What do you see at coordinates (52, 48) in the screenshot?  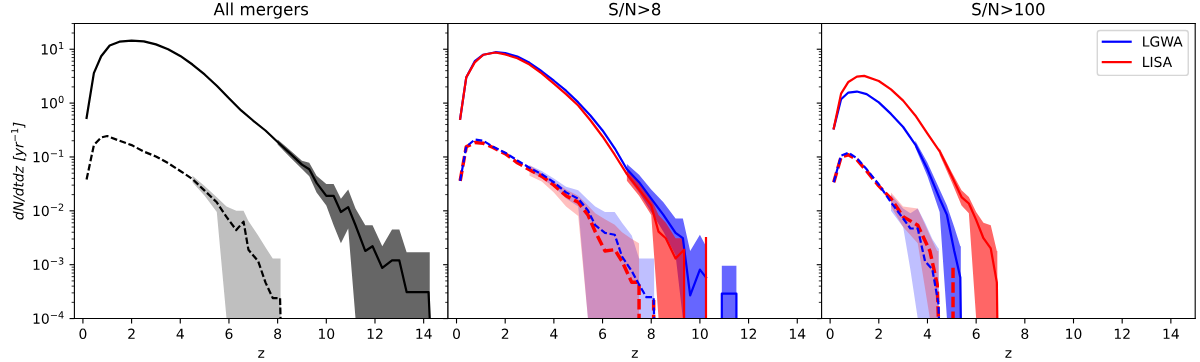 I see `y-tick-label: 10$^{1}$` at bounding box center [52, 48].